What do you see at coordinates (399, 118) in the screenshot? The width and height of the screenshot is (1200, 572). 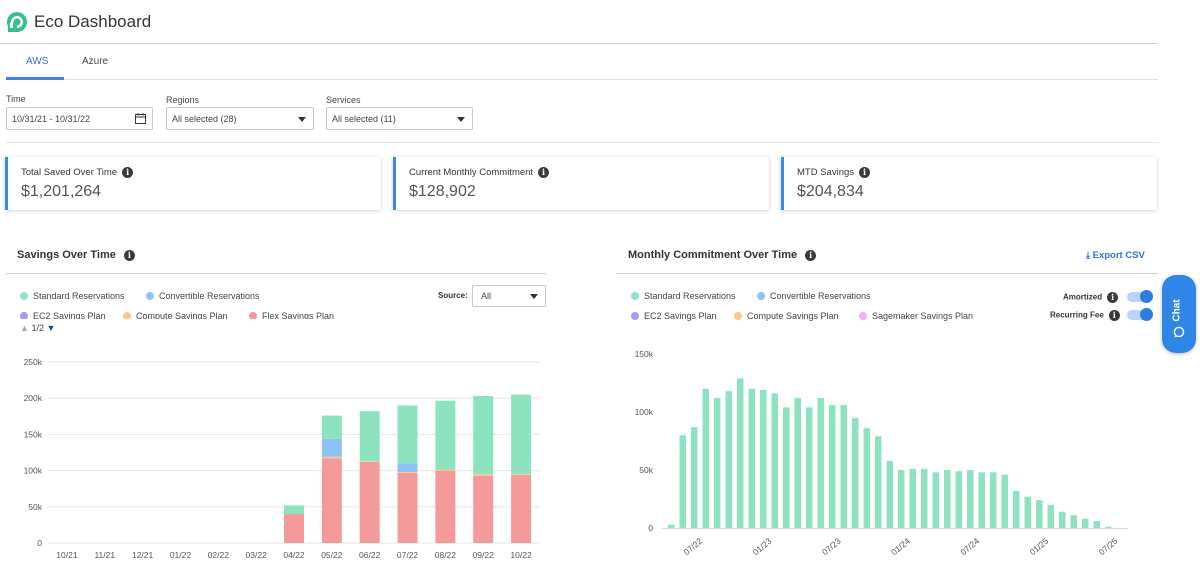 I see `services-select: All selected (11)` at bounding box center [399, 118].